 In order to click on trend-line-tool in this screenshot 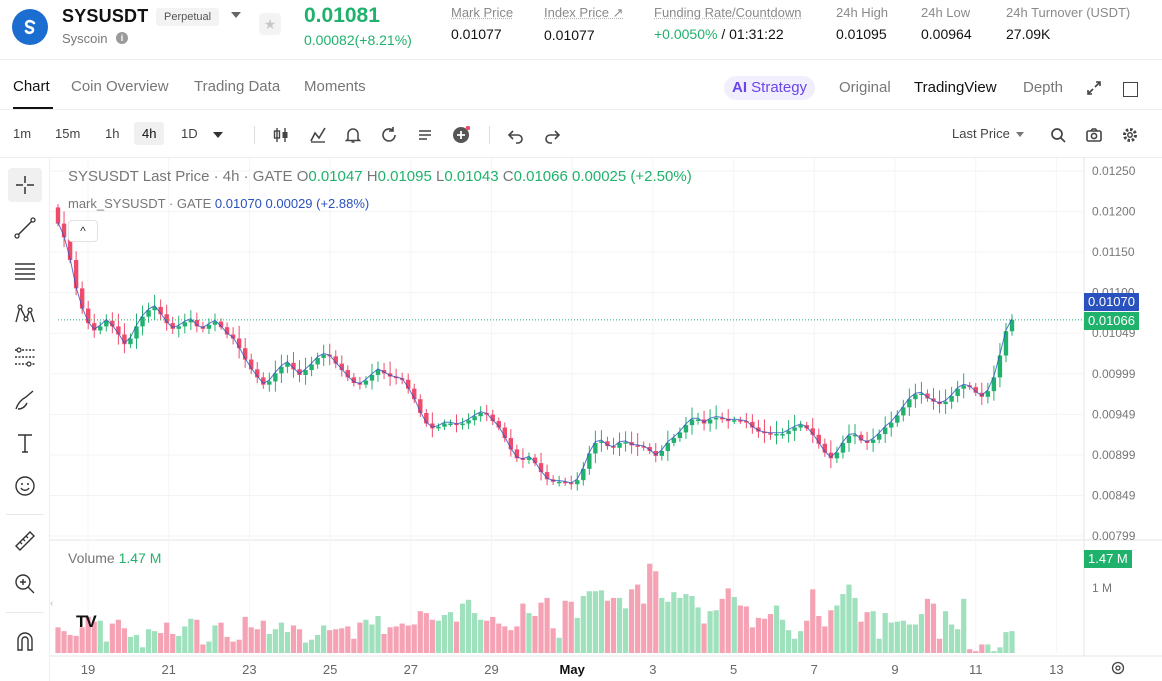, I will do `click(25, 228)`.